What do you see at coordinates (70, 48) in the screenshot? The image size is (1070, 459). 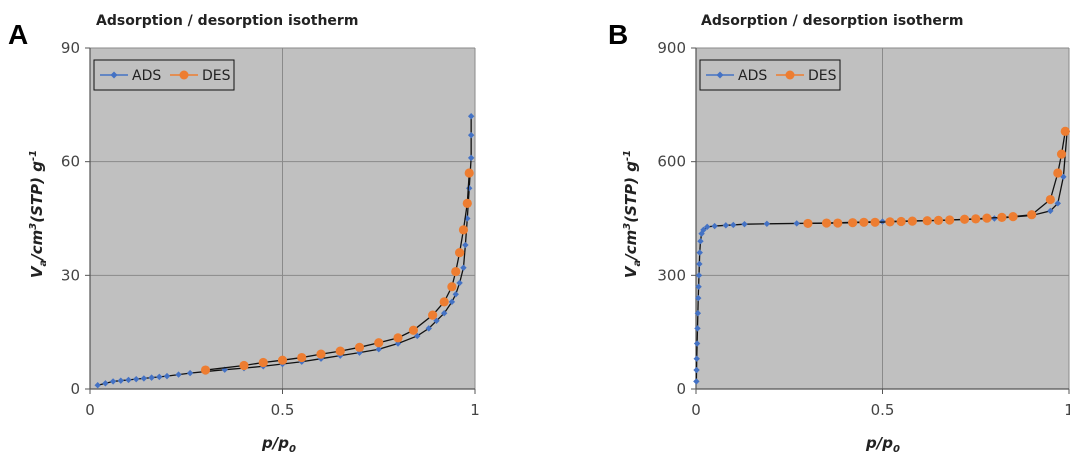 I see `y-tick-label-a: 90` at bounding box center [70, 48].